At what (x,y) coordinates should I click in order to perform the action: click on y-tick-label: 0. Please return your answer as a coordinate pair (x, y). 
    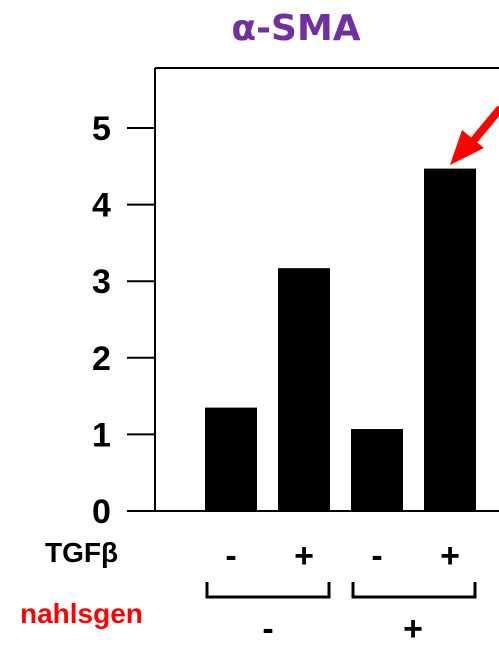
    Looking at the image, I should click on (101, 512).